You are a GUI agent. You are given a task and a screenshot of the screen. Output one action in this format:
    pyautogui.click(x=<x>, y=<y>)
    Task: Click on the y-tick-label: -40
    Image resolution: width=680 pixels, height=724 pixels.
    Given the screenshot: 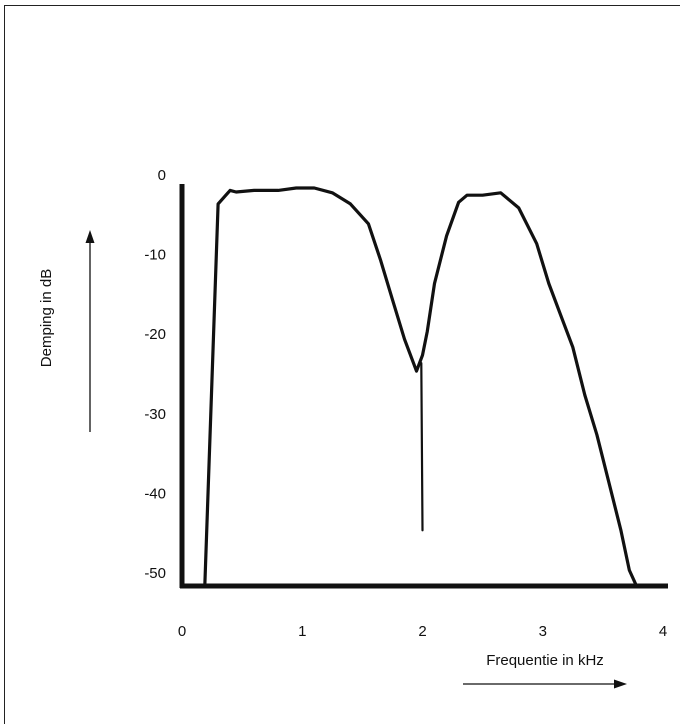 What is the action you would take?
    pyautogui.click(x=155, y=493)
    